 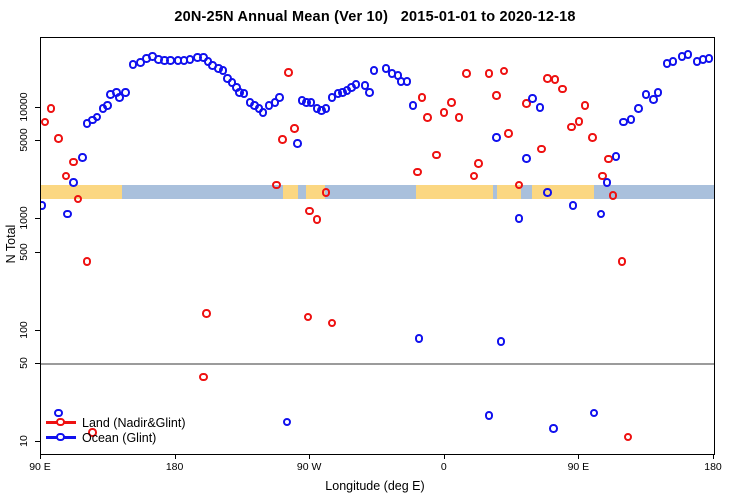 What do you see at coordinates (40, 467) in the screenshot?
I see `x-tick-label: 90 E` at bounding box center [40, 467].